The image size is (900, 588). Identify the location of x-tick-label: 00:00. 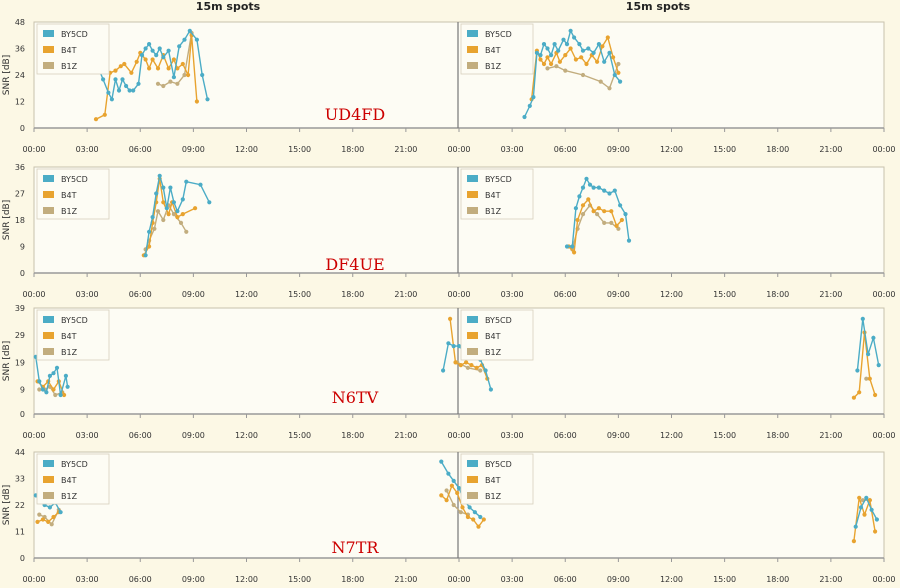
(458, 294).